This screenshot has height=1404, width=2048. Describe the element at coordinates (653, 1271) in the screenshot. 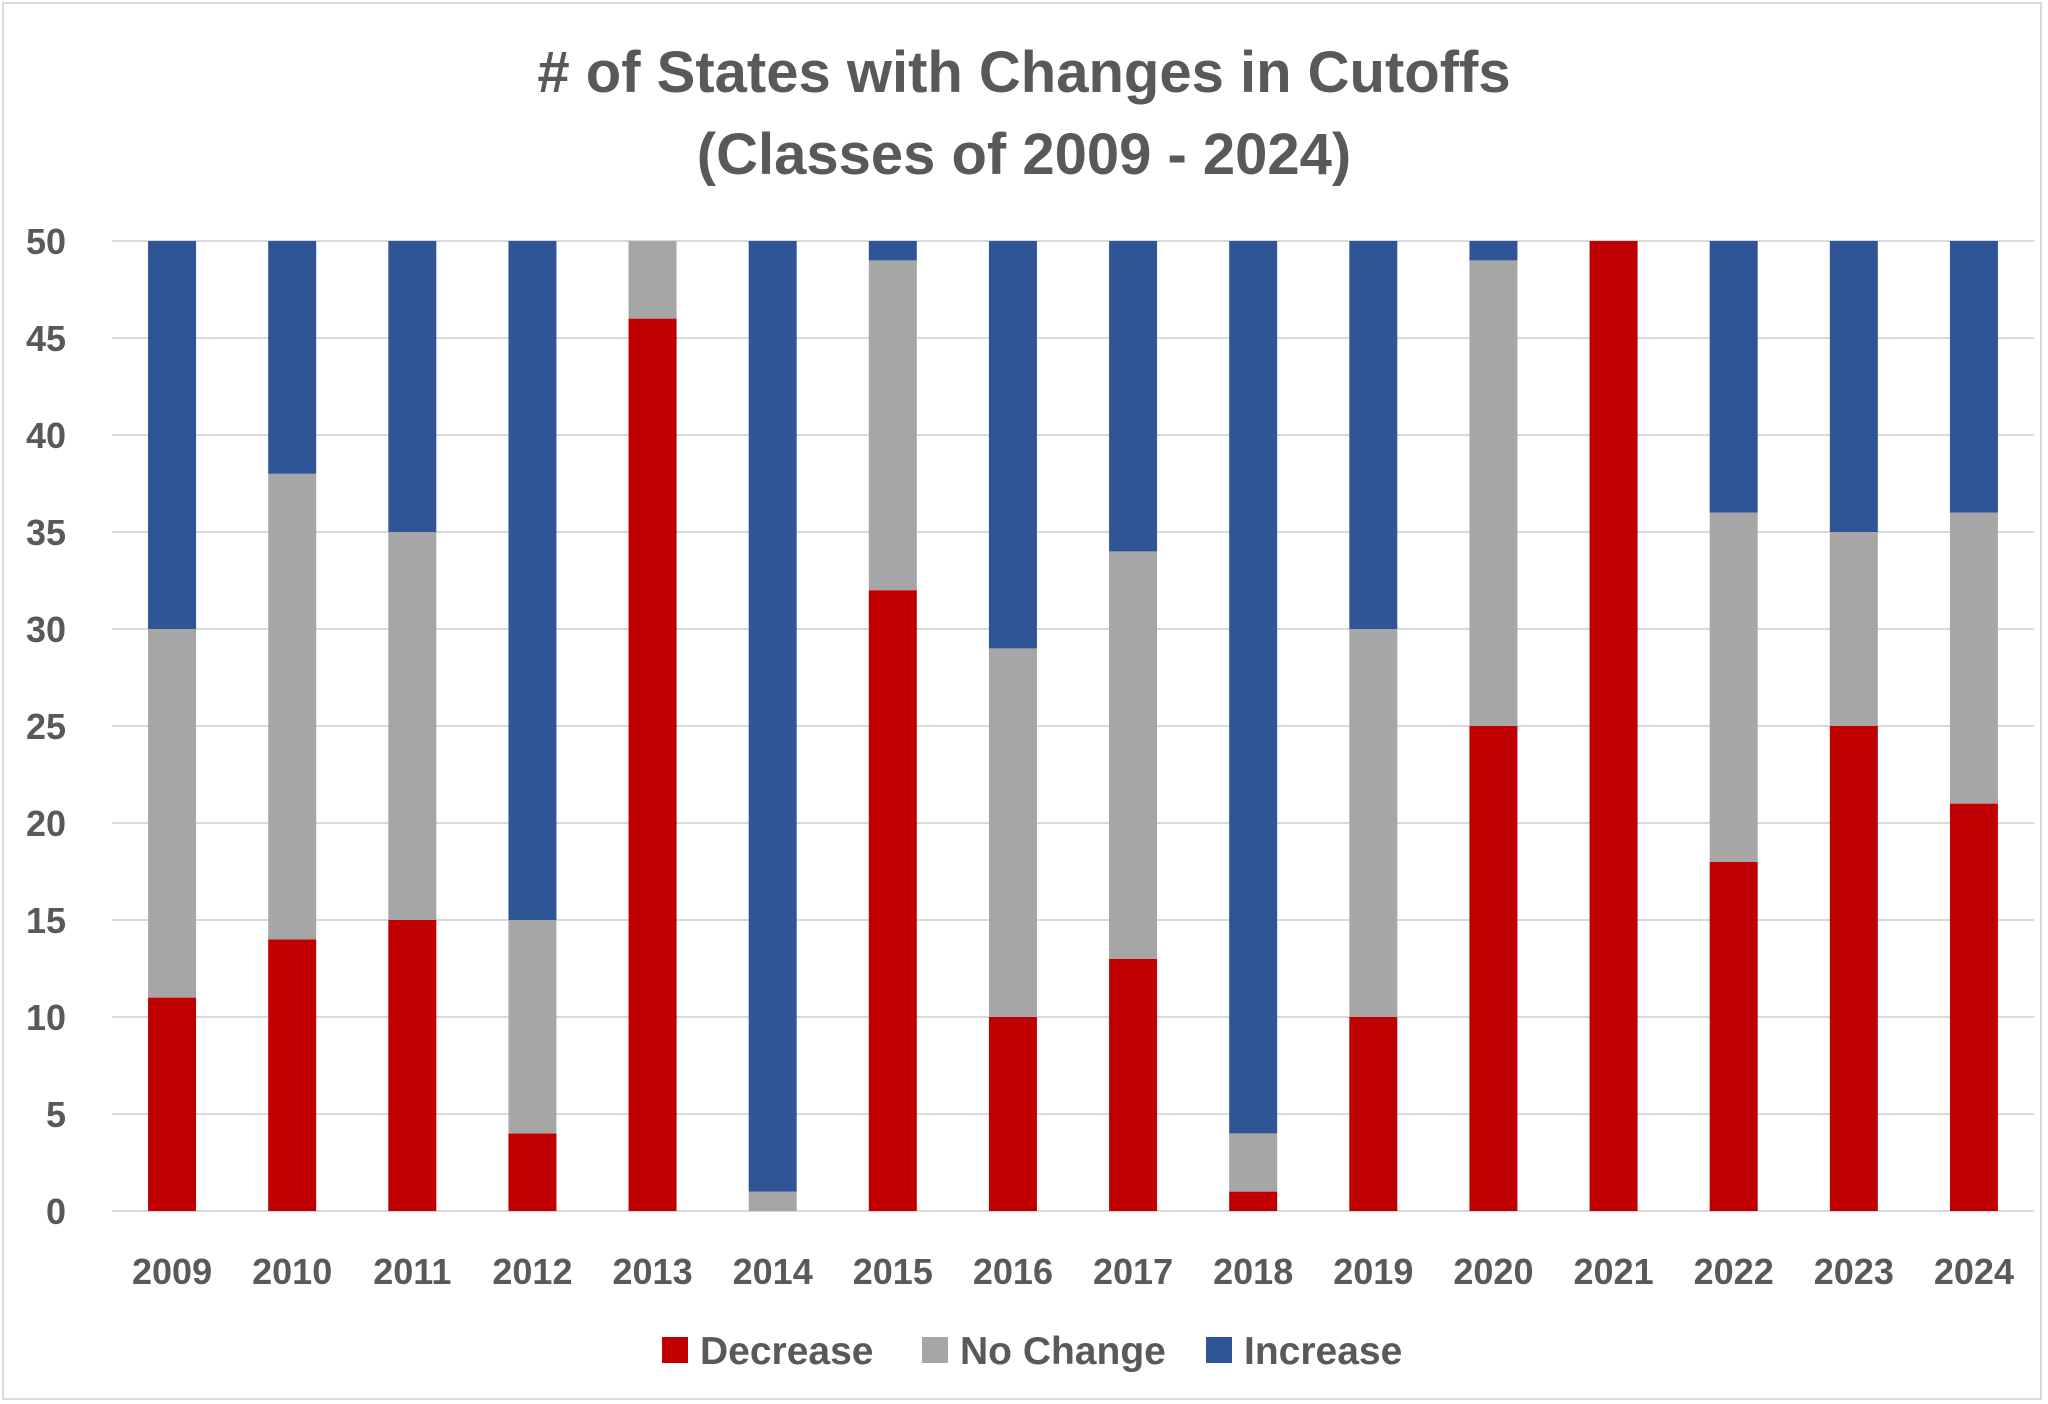

I see `x-tick-label: 2013` at that location.